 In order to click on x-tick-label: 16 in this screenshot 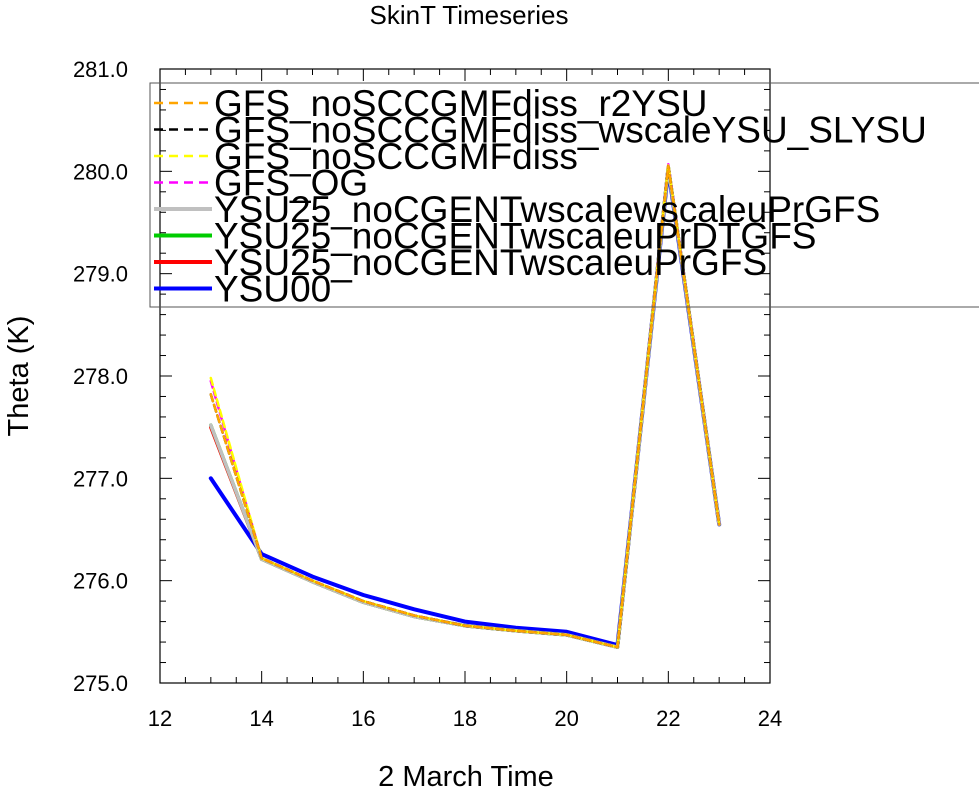, I will do `click(363, 718)`.